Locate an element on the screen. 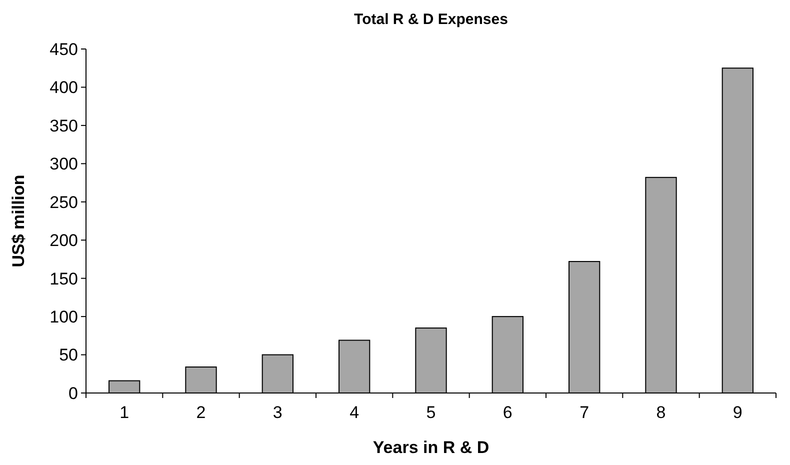 Image resolution: width=790 pixels, height=465 pixels. y-axis-title: US$ million is located at coordinates (18, 221).